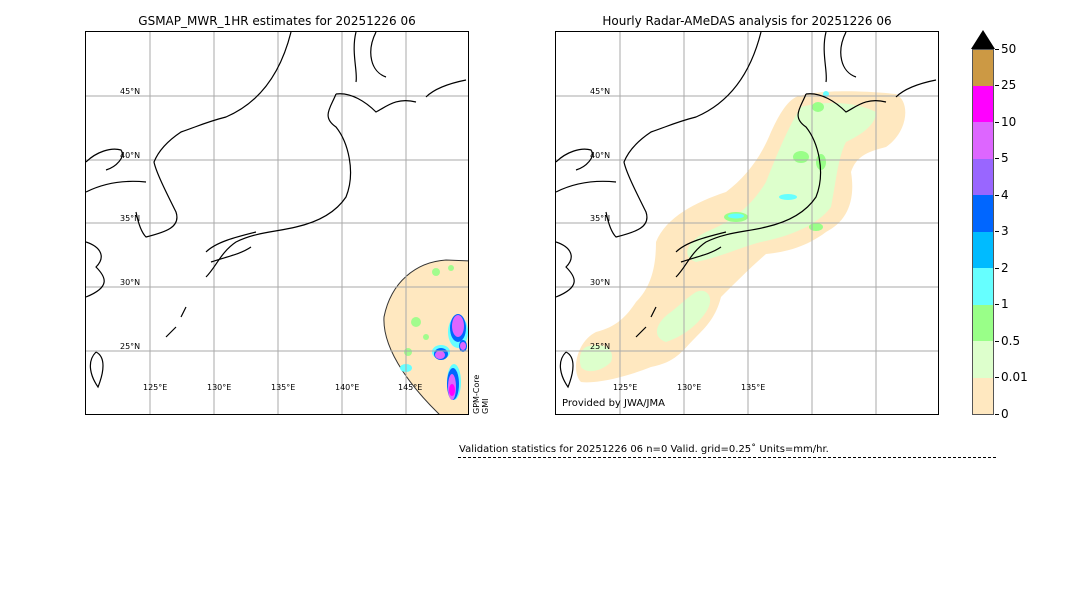  I want to click on left-lon-label-145: 145°E, so click(410, 387).